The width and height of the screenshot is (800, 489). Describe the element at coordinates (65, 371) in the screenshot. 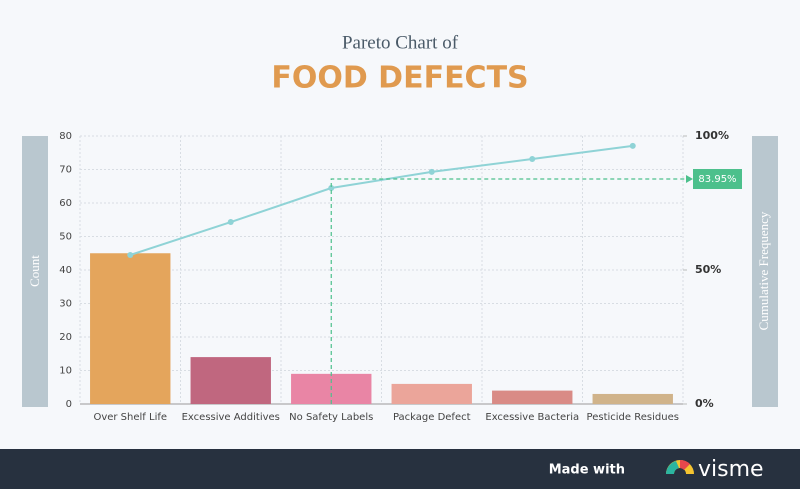

I see `y-tick-label: 10` at that location.